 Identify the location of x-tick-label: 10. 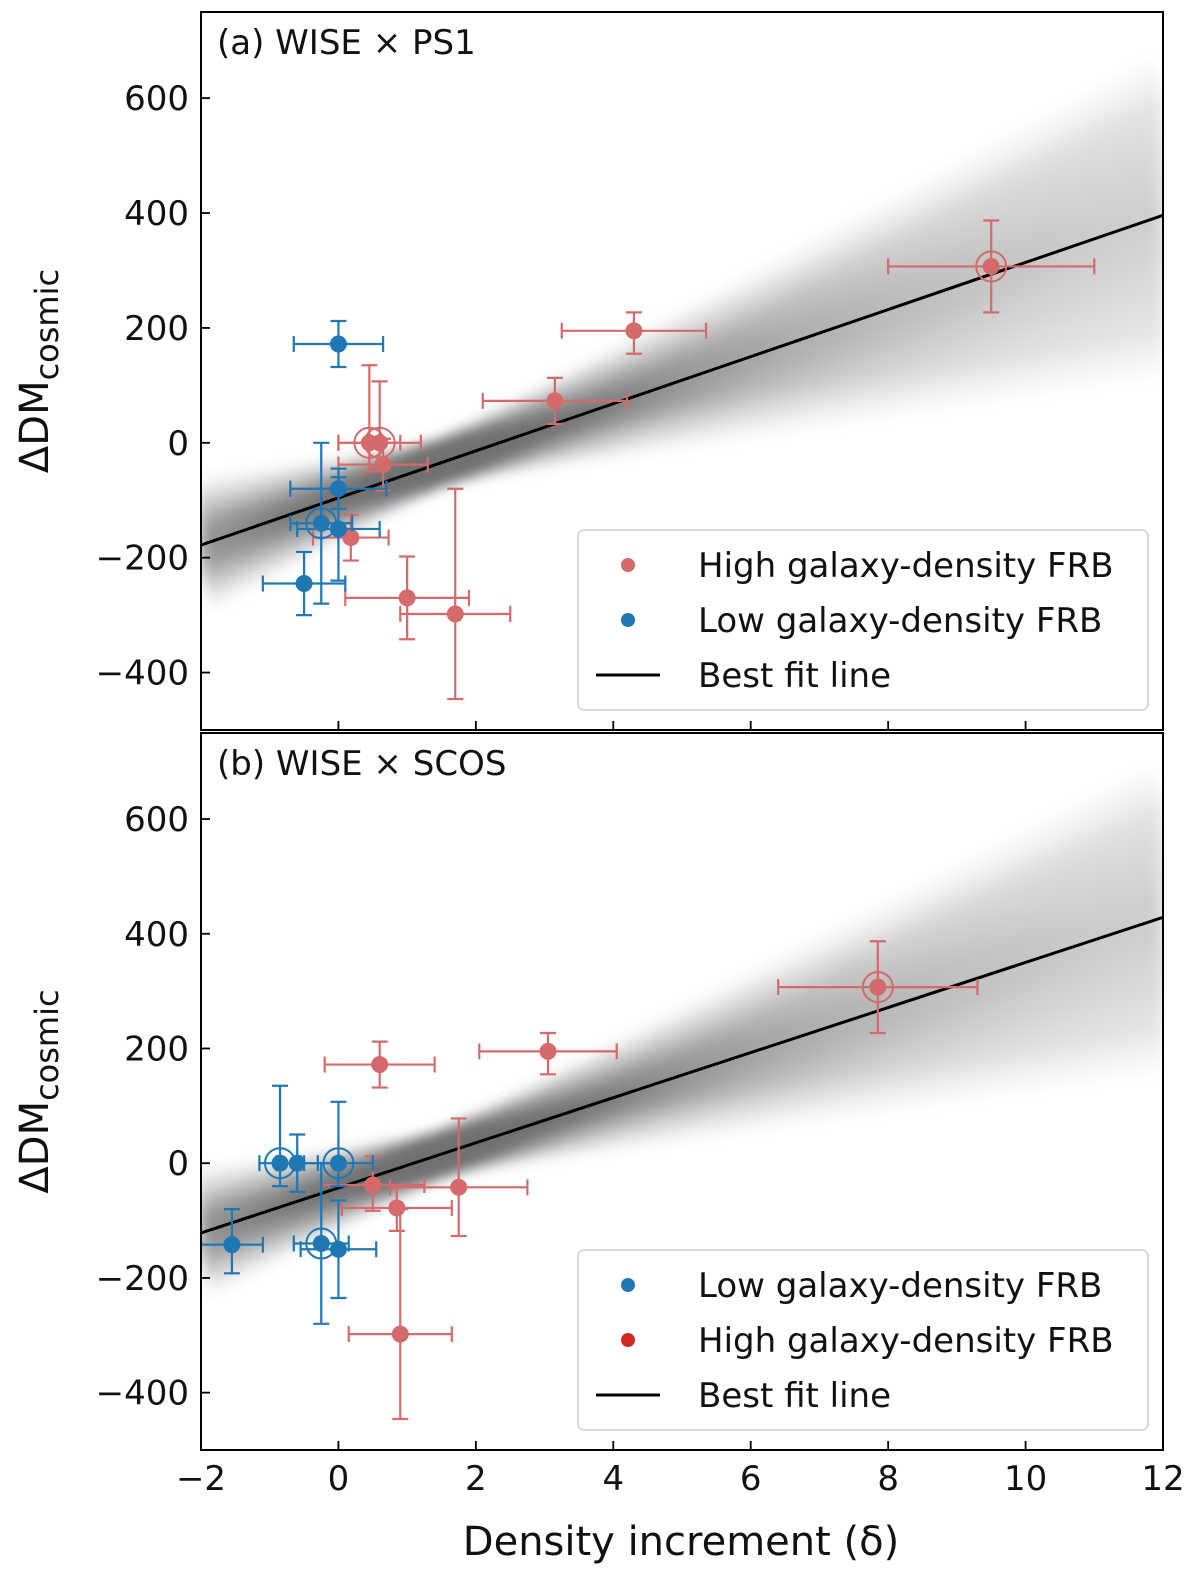
(1025, 1479).